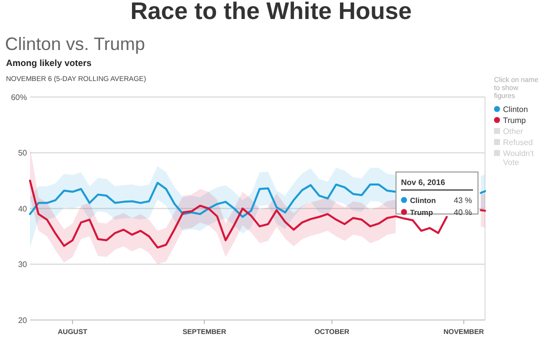  Describe the element at coordinates (23, 153) in the screenshot. I see `y-tick-label: 50` at that location.